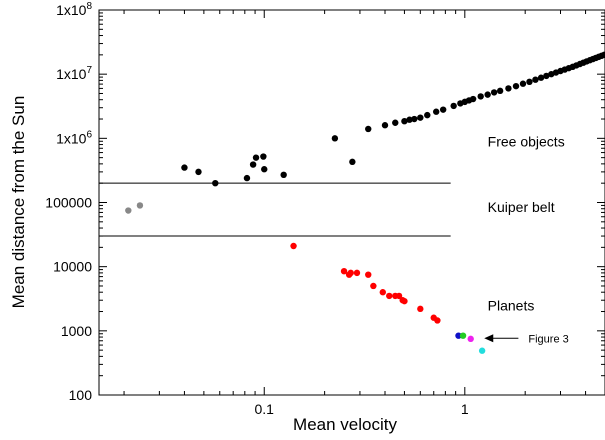 The image size is (605, 440). Describe the element at coordinates (18, 202) in the screenshot. I see `y-axis-title: Mean distance from the Sun` at that location.